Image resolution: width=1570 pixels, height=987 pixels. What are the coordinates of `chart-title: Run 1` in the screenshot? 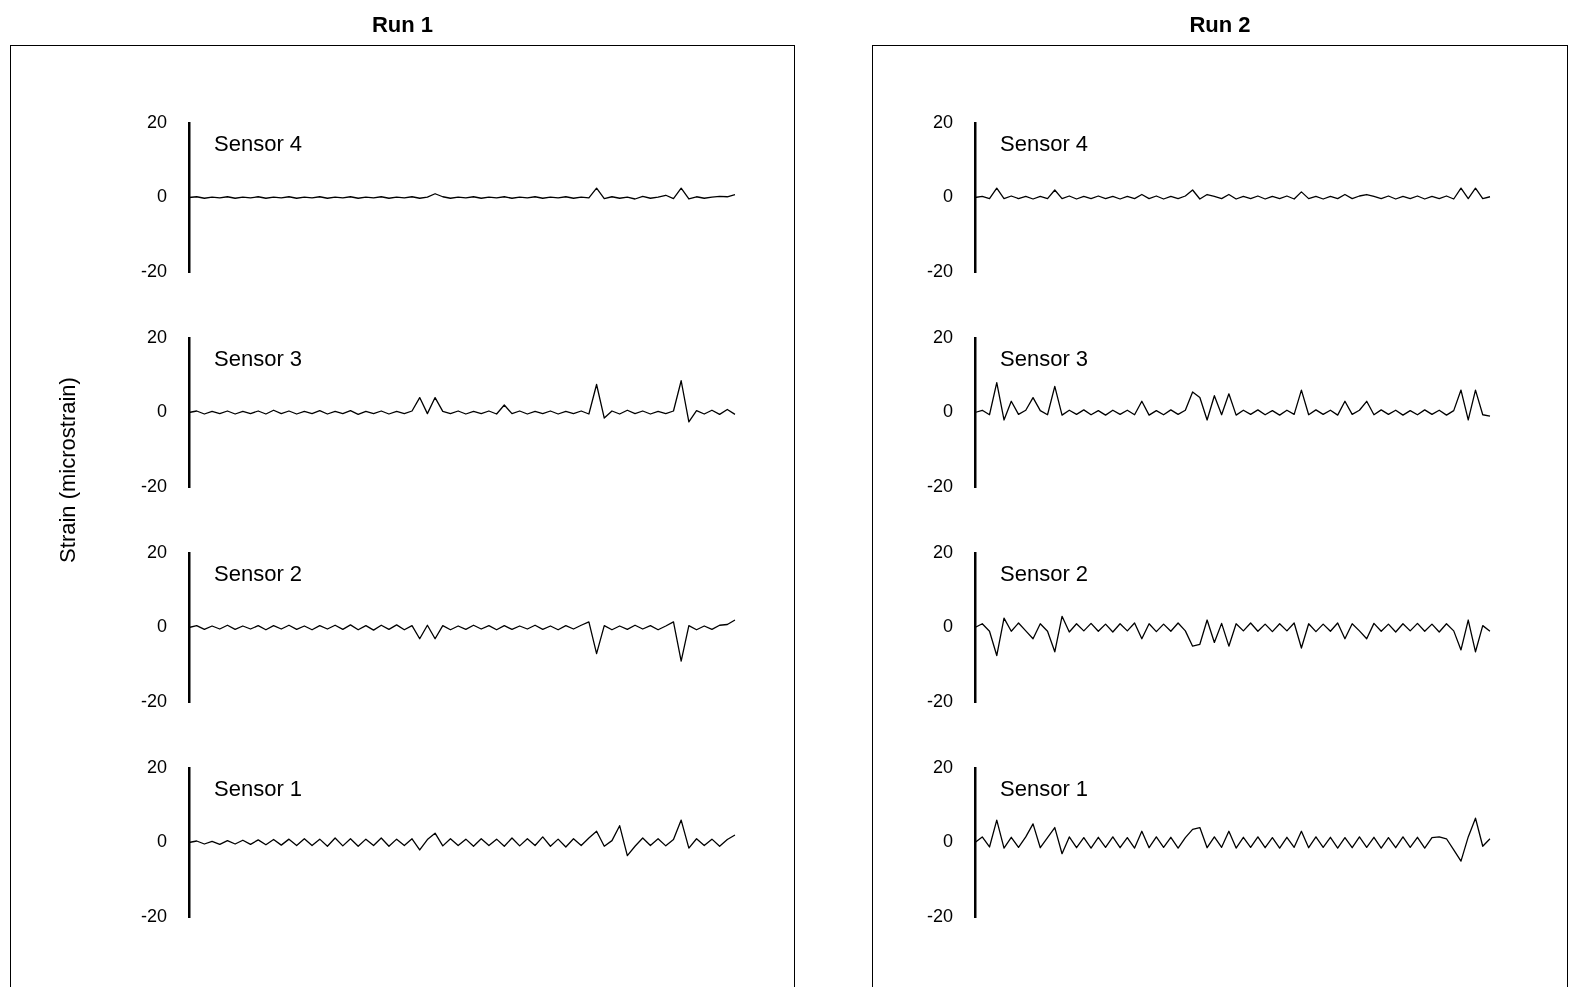 It's located at (402, 25).